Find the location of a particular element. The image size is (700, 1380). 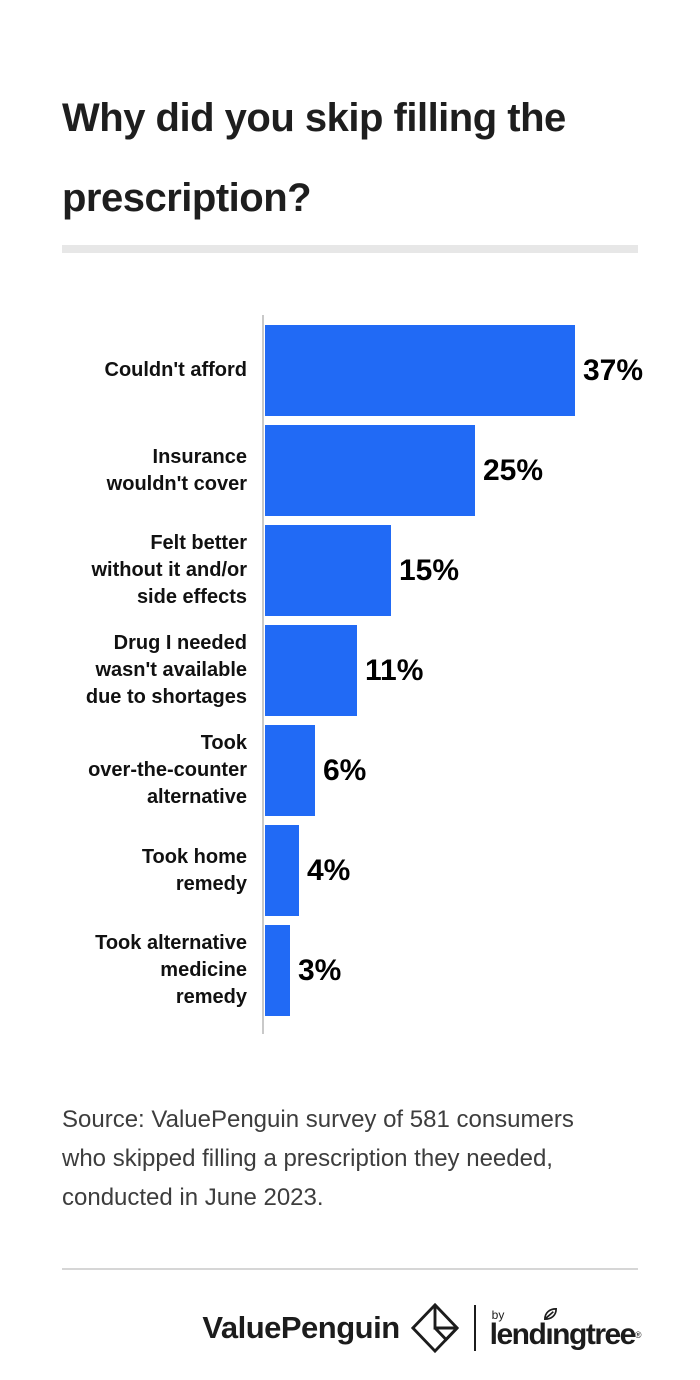

leaf-icon is located at coordinates (551, 1314).